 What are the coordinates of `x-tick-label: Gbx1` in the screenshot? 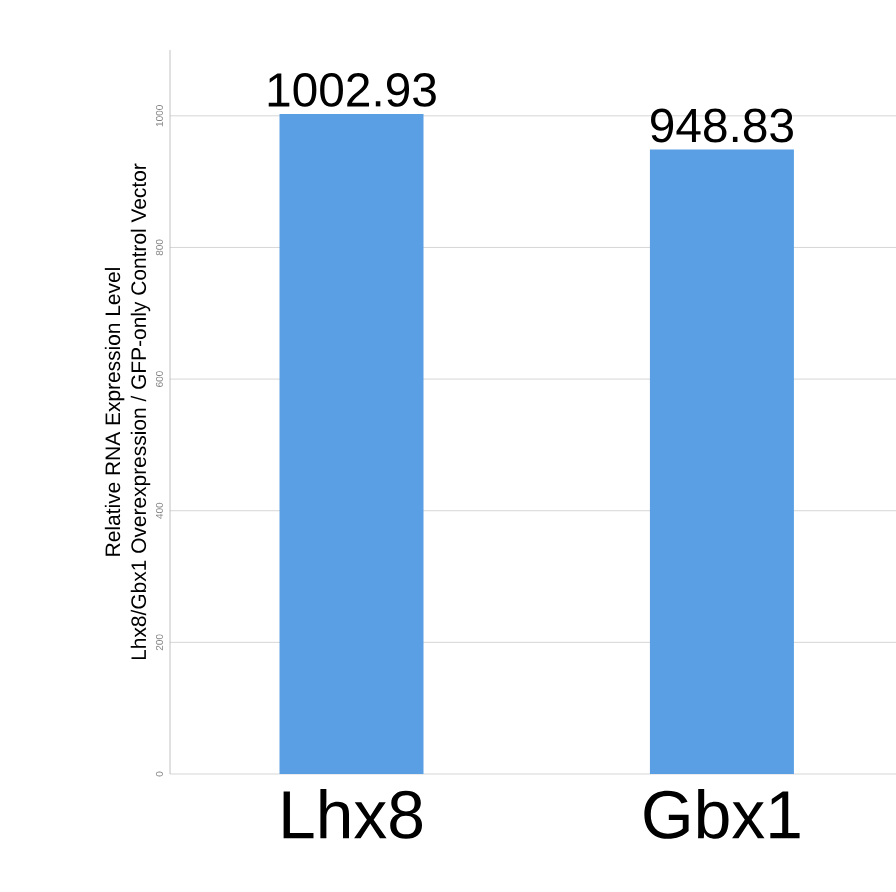 It's located at (722, 814).